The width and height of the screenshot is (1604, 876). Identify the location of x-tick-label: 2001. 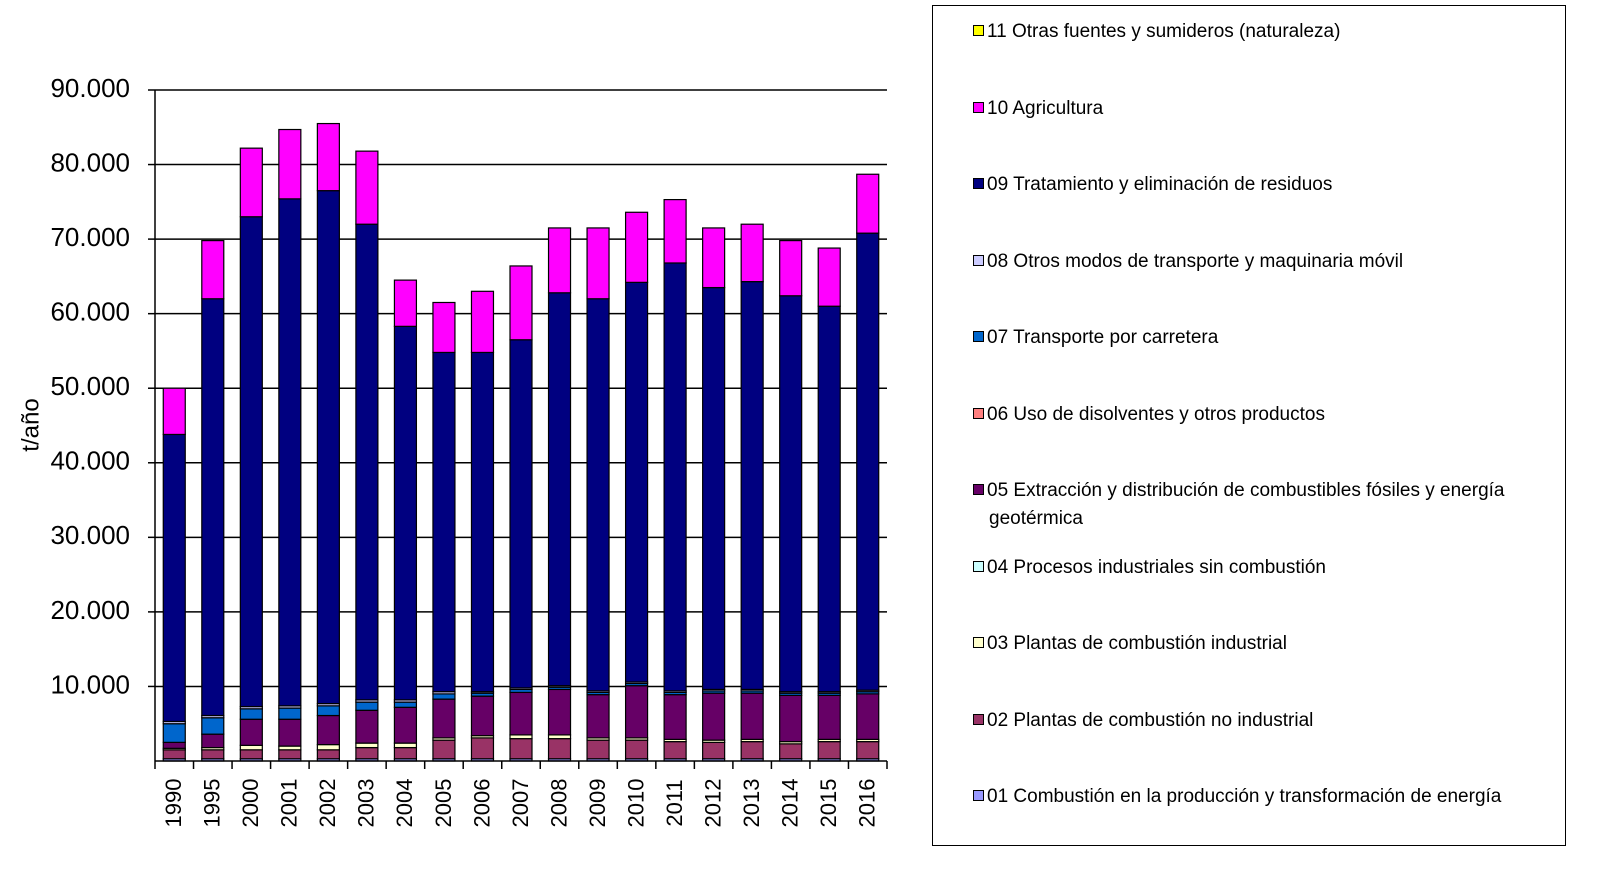
(289, 803).